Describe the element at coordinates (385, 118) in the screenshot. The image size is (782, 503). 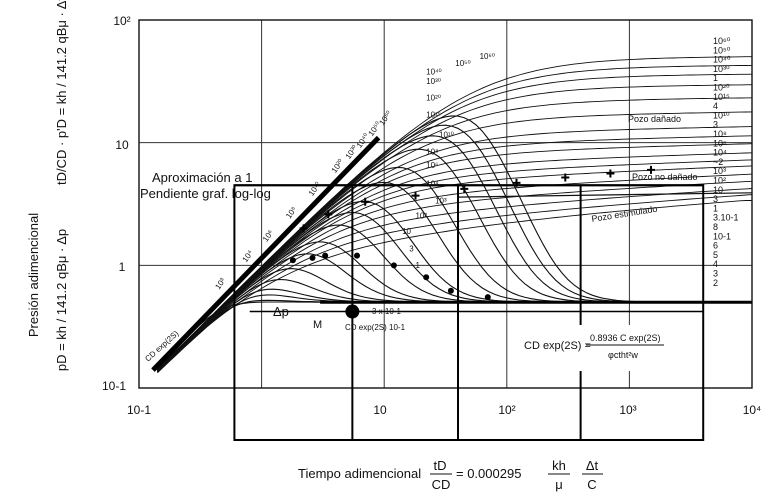
I see `slope-curve-label: 10⁶⁰` at that location.